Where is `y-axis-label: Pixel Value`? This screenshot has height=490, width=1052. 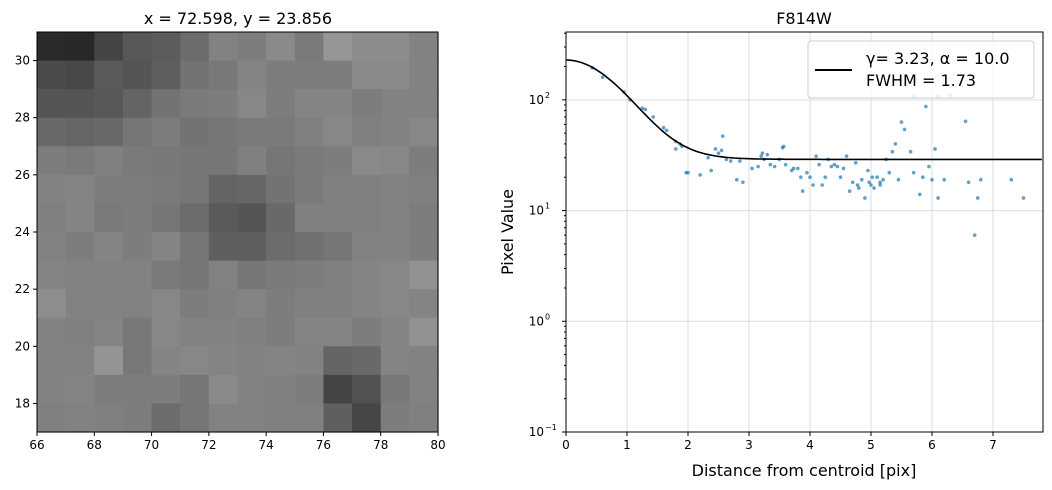 y-axis-label: Pixel Value is located at coordinates (507, 232).